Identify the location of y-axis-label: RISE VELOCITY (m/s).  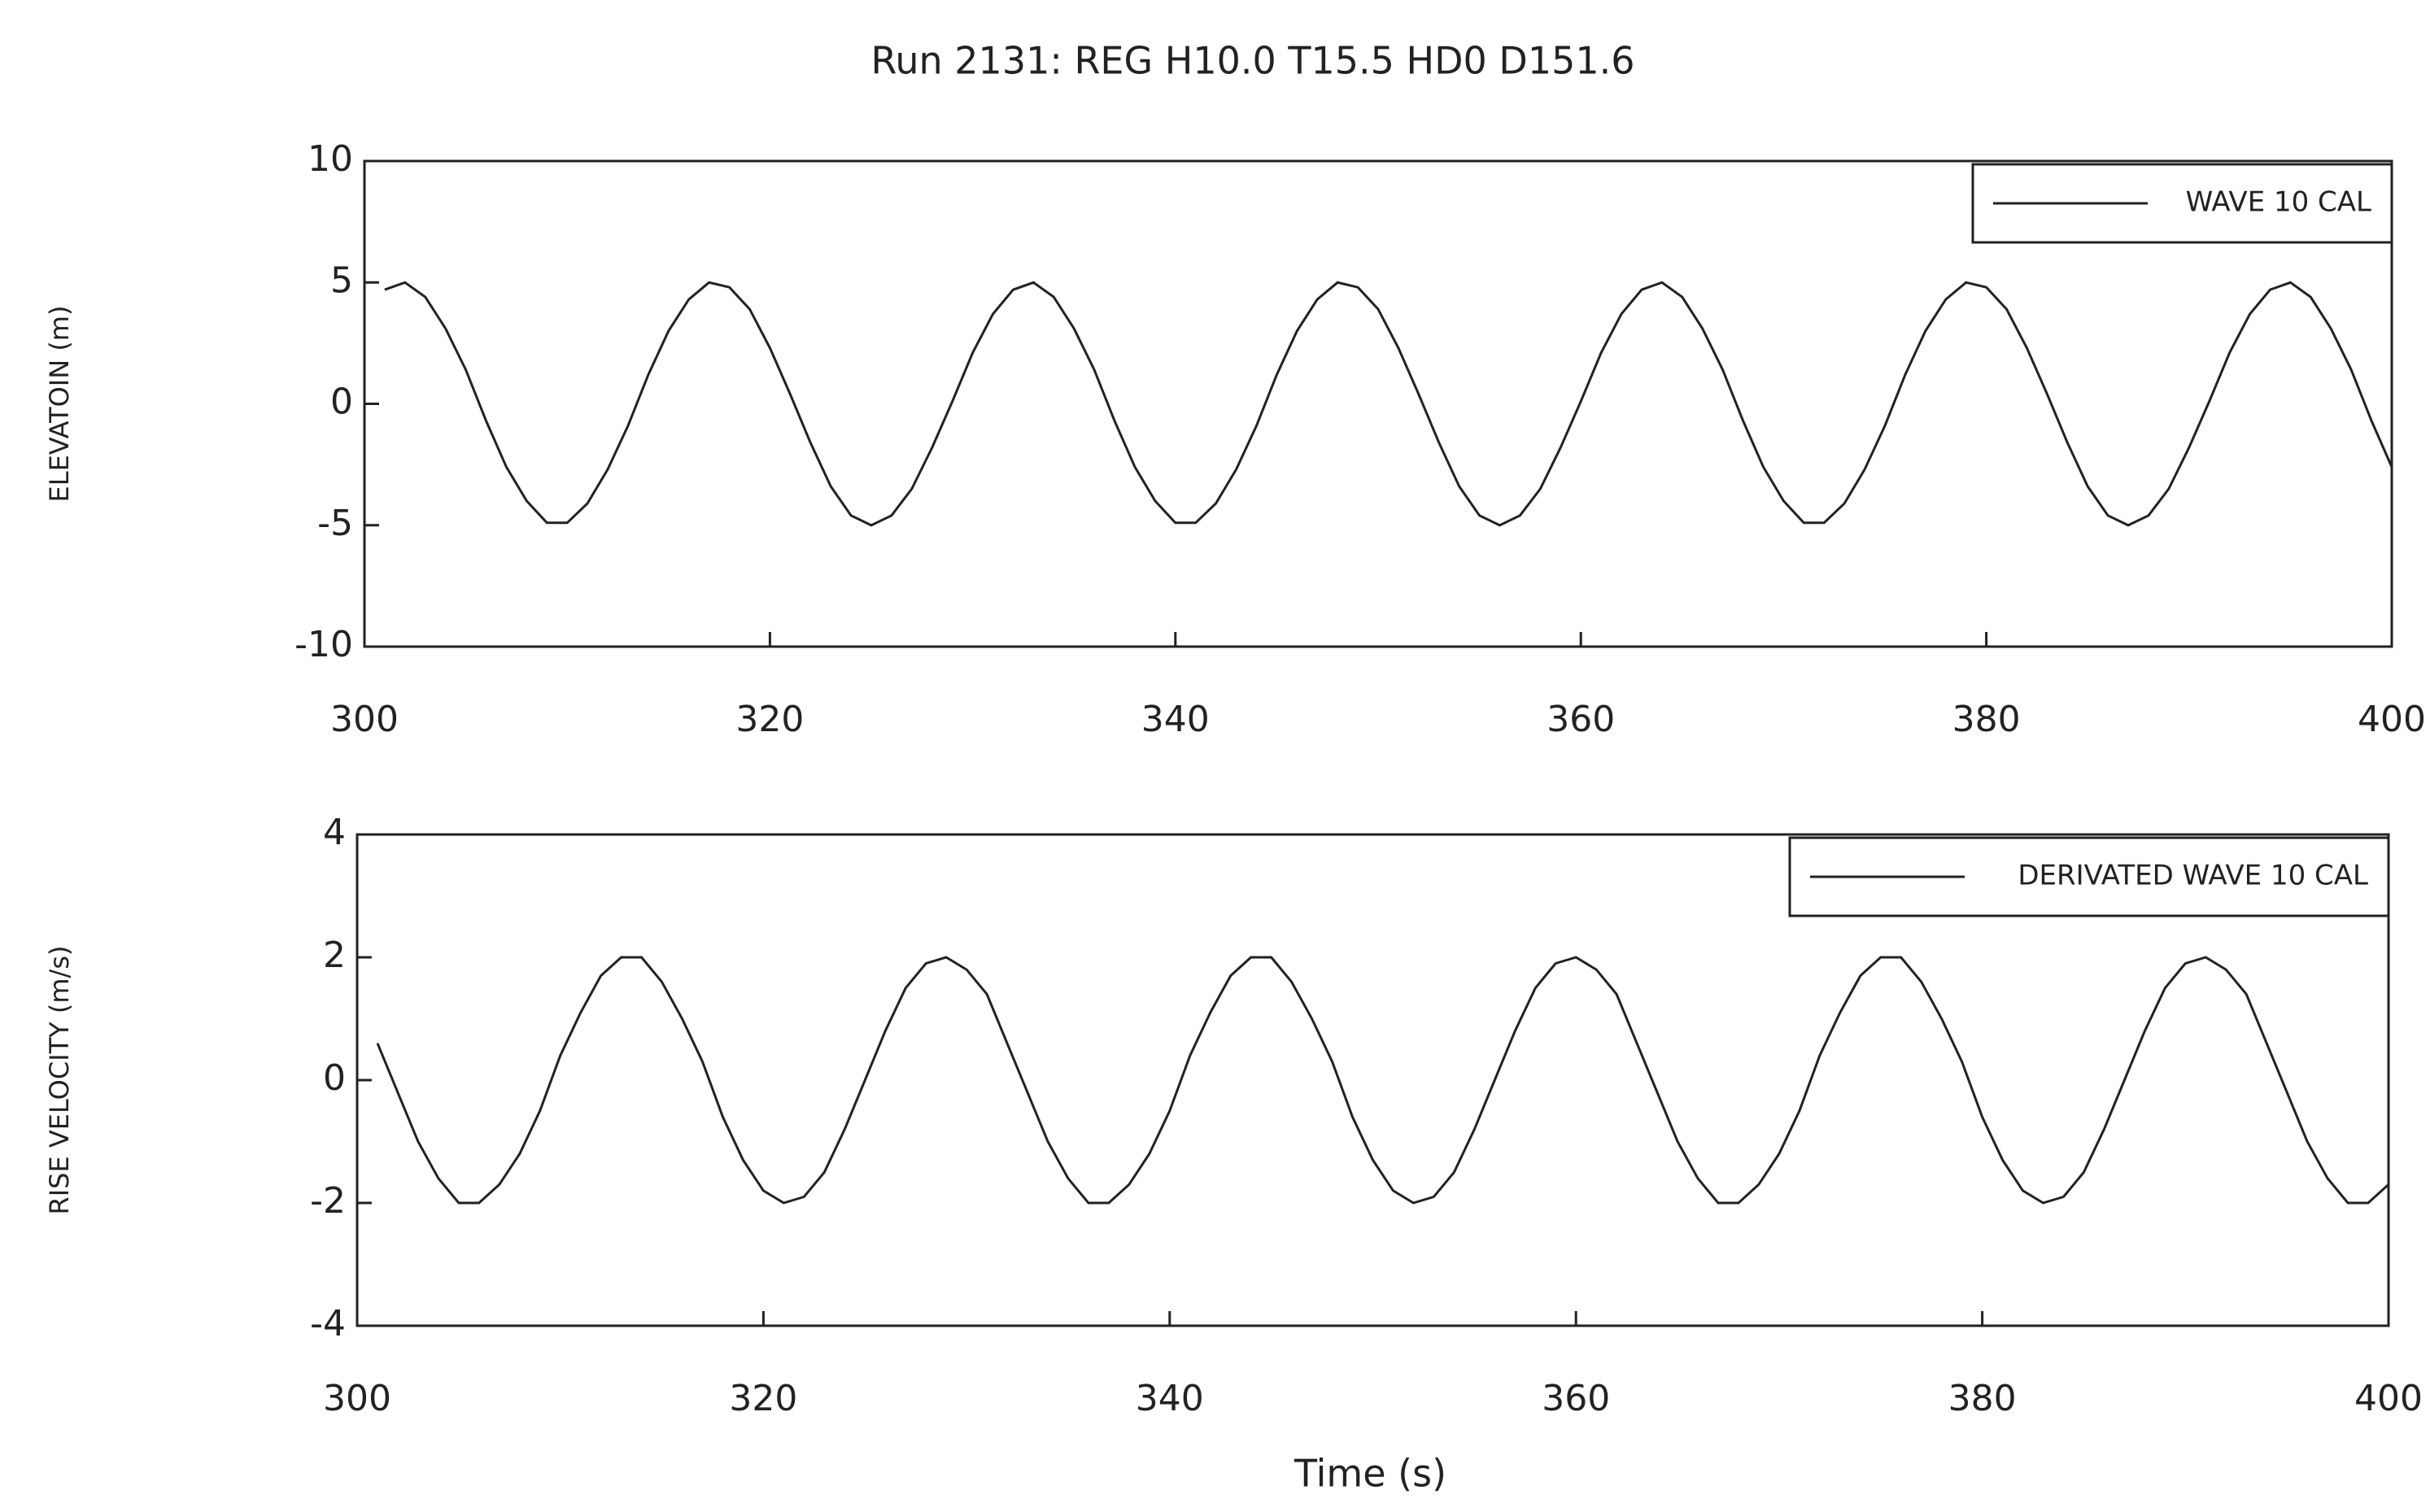
(59, 1080).